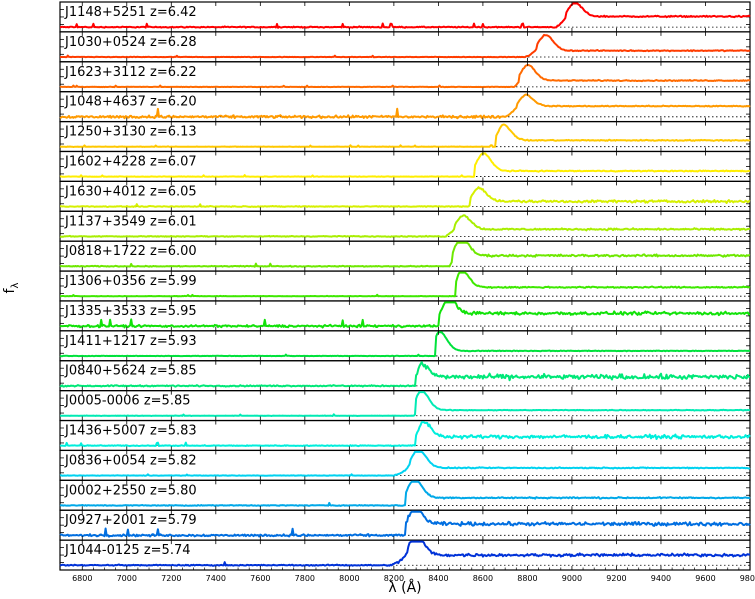  I want to click on spectrum-panel: J0836+0054 z=5.82, so click(405, 465).